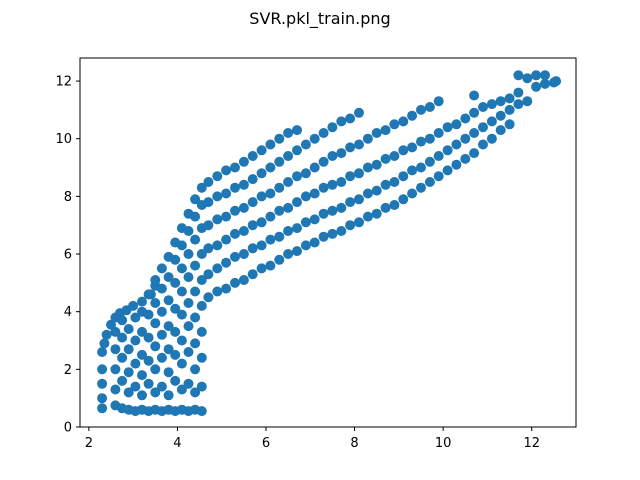 The image size is (640, 480). Describe the element at coordinates (319, 19) in the screenshot. I see `chart-title: SVR.pkl_train.png` at that location.